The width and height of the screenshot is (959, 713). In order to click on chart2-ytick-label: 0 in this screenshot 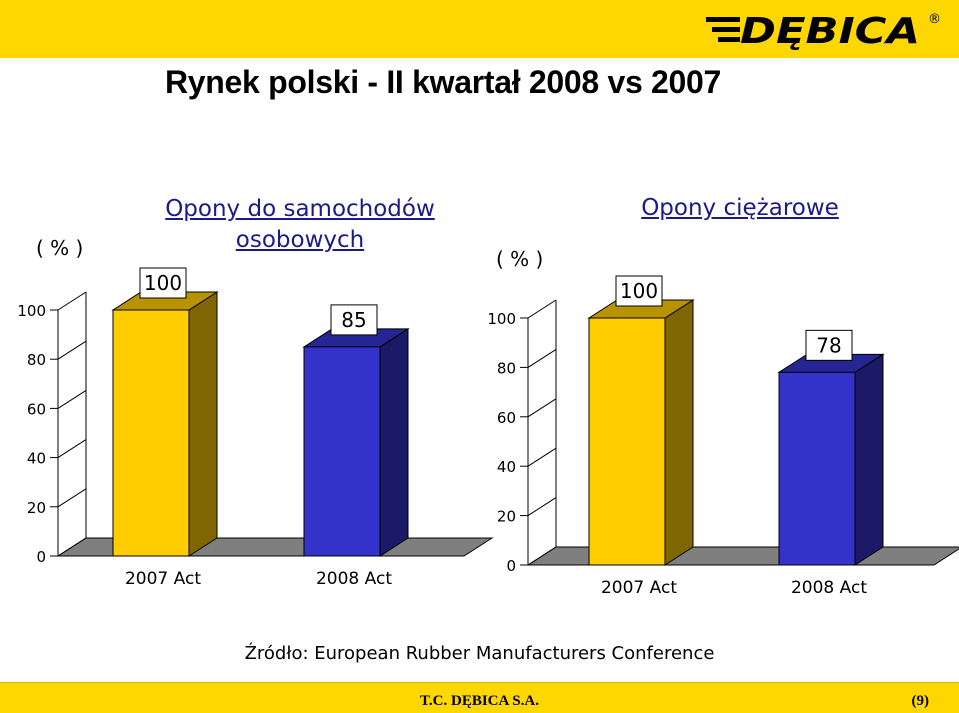, I will do `click(511, 566)`.